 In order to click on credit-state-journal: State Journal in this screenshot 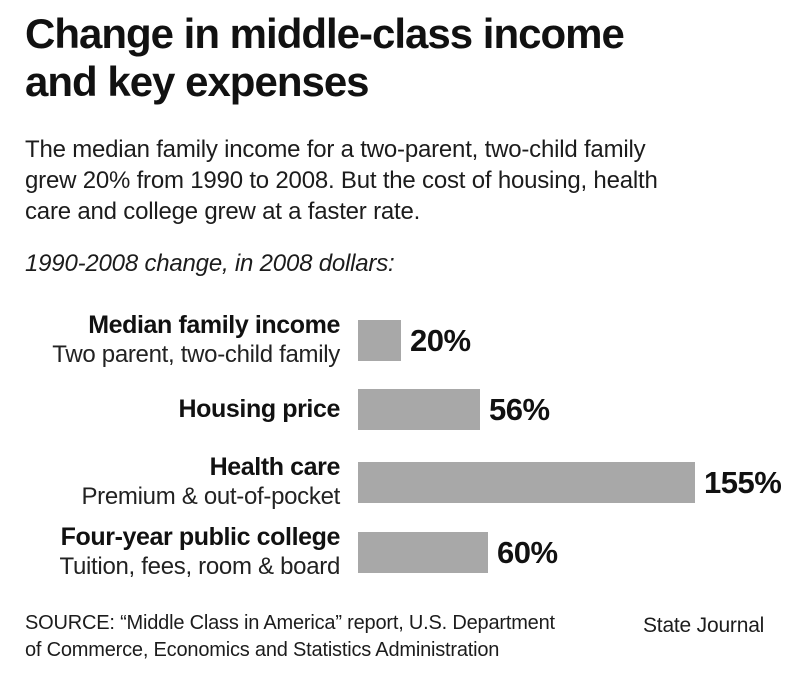, I will do `click(704, 625)`.